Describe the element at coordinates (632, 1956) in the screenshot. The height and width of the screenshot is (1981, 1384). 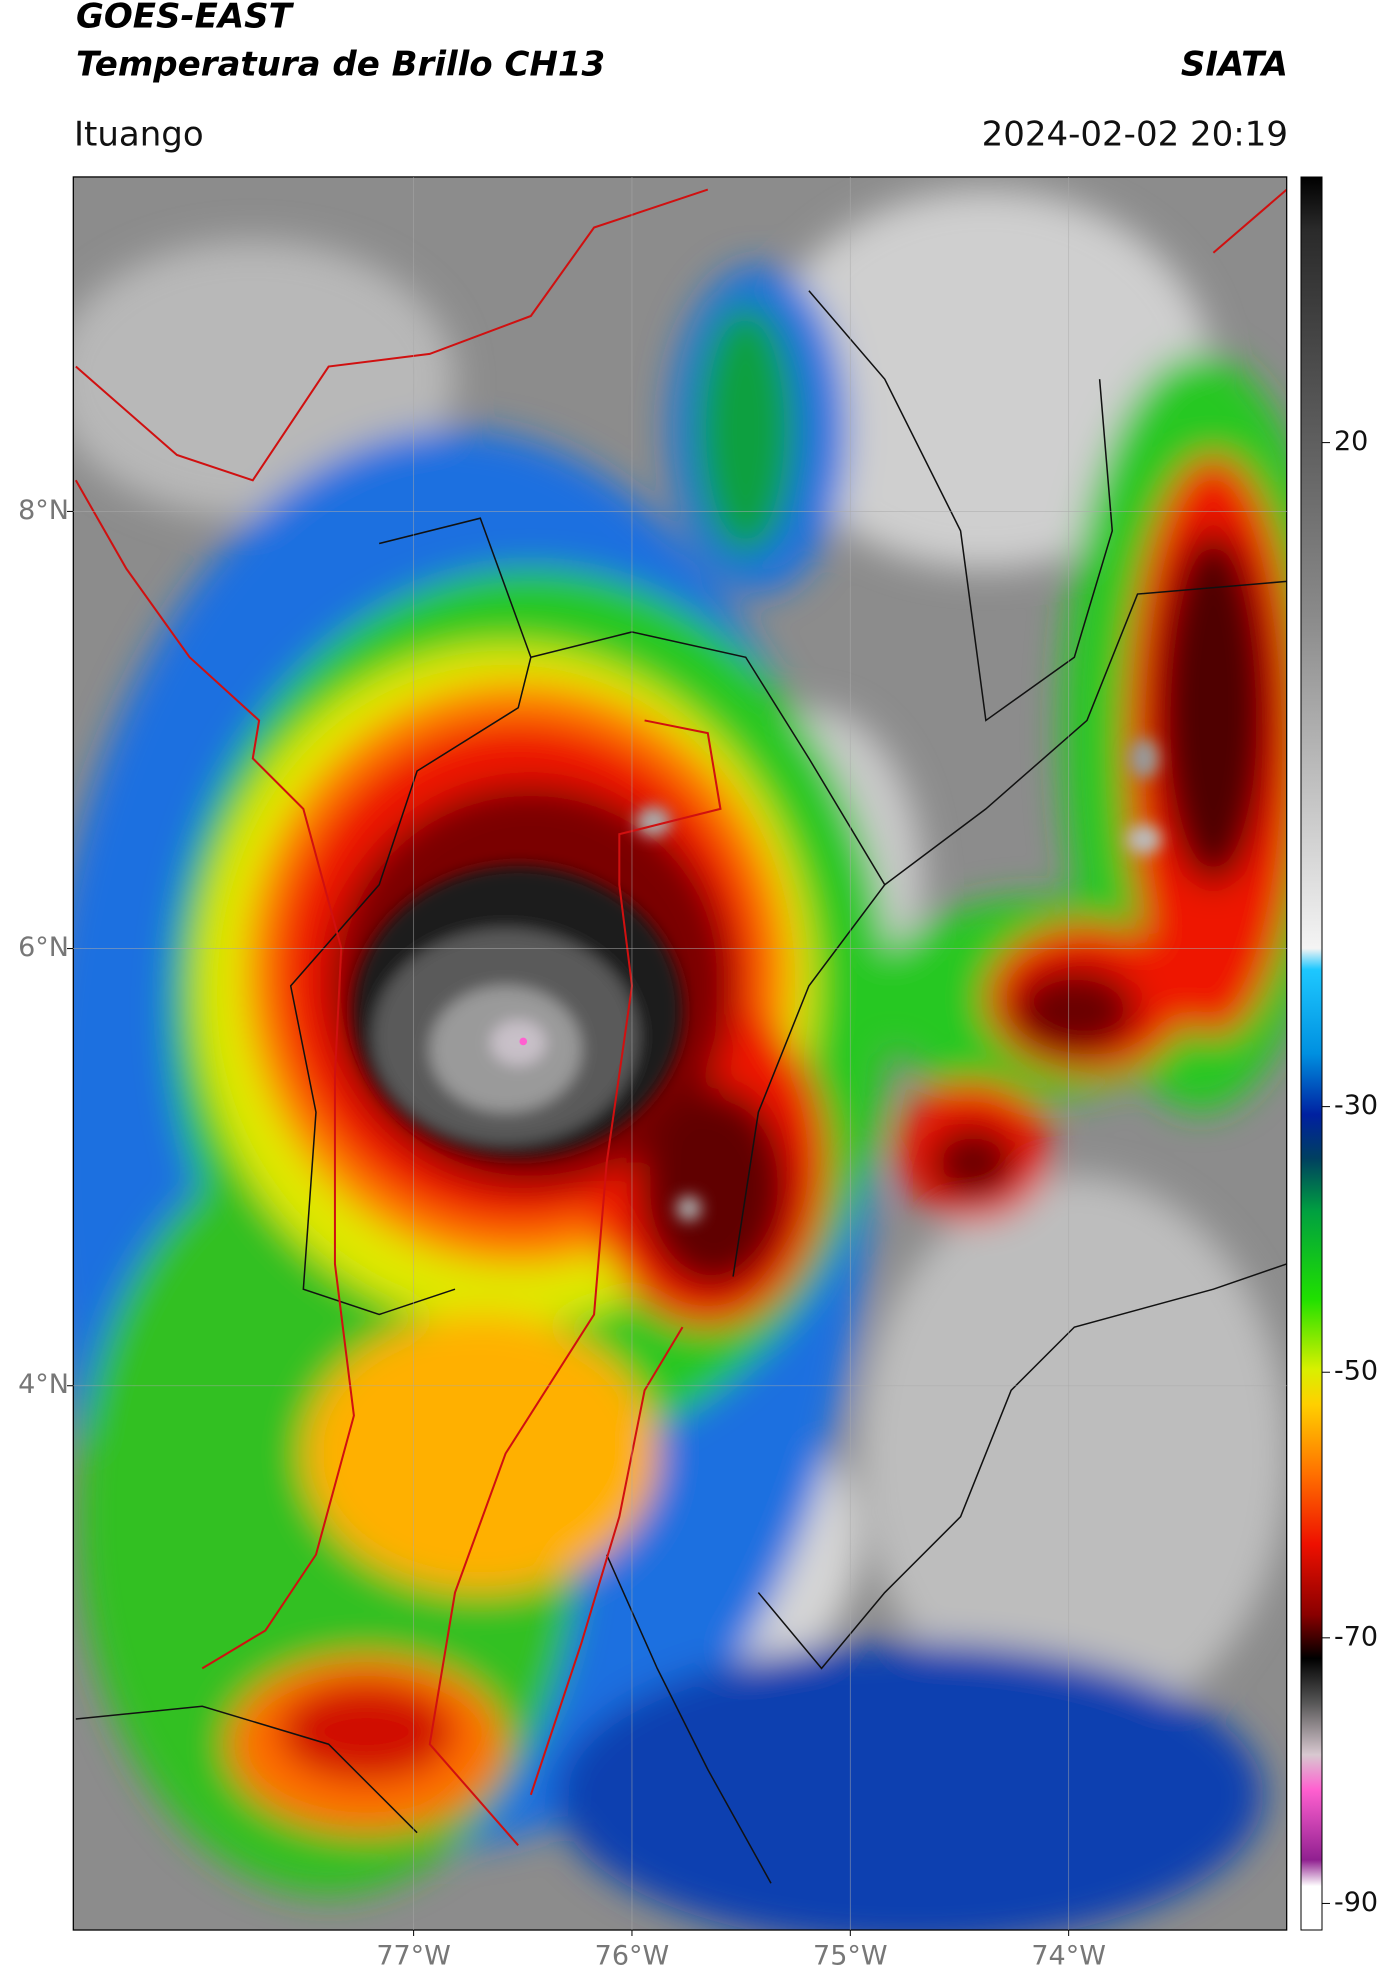
I see `x-tick-label: 76°W` at that location.